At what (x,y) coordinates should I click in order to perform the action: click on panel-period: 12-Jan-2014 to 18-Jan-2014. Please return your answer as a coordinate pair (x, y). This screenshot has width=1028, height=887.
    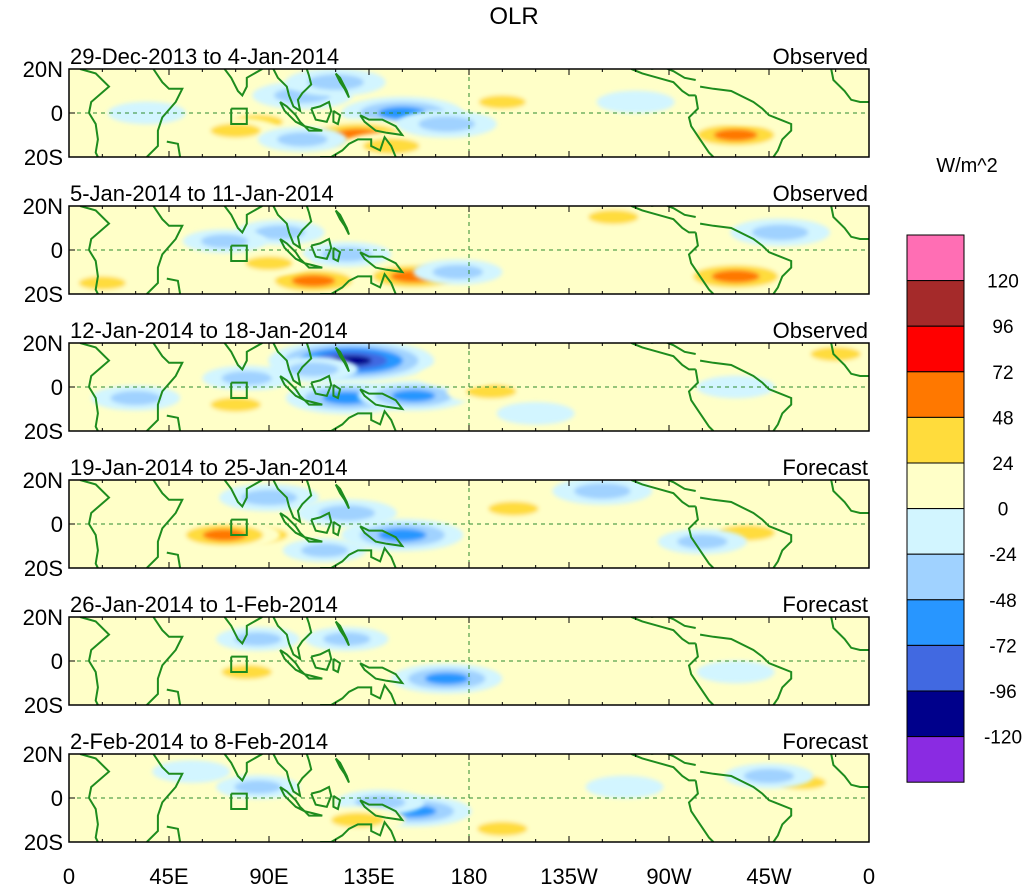
    Looking at the image, I should click on (209, 330).